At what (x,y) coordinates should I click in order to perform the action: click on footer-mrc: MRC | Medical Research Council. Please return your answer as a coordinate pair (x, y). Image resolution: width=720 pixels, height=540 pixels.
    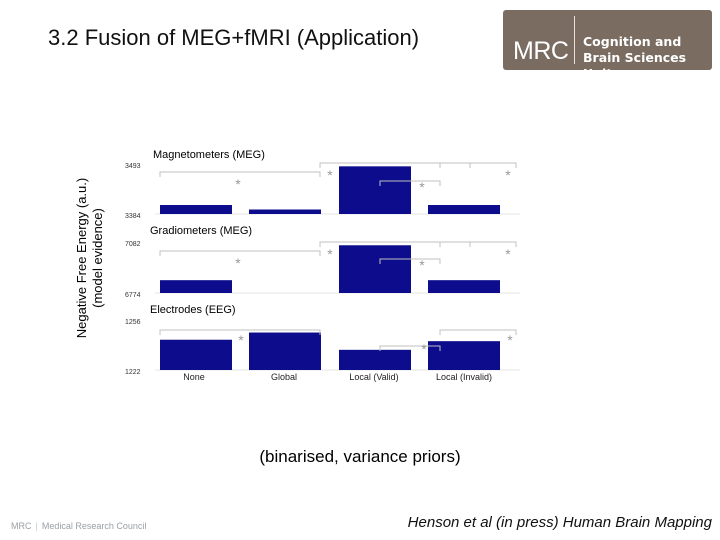
    Looking at the image, I should click on (79, 526).